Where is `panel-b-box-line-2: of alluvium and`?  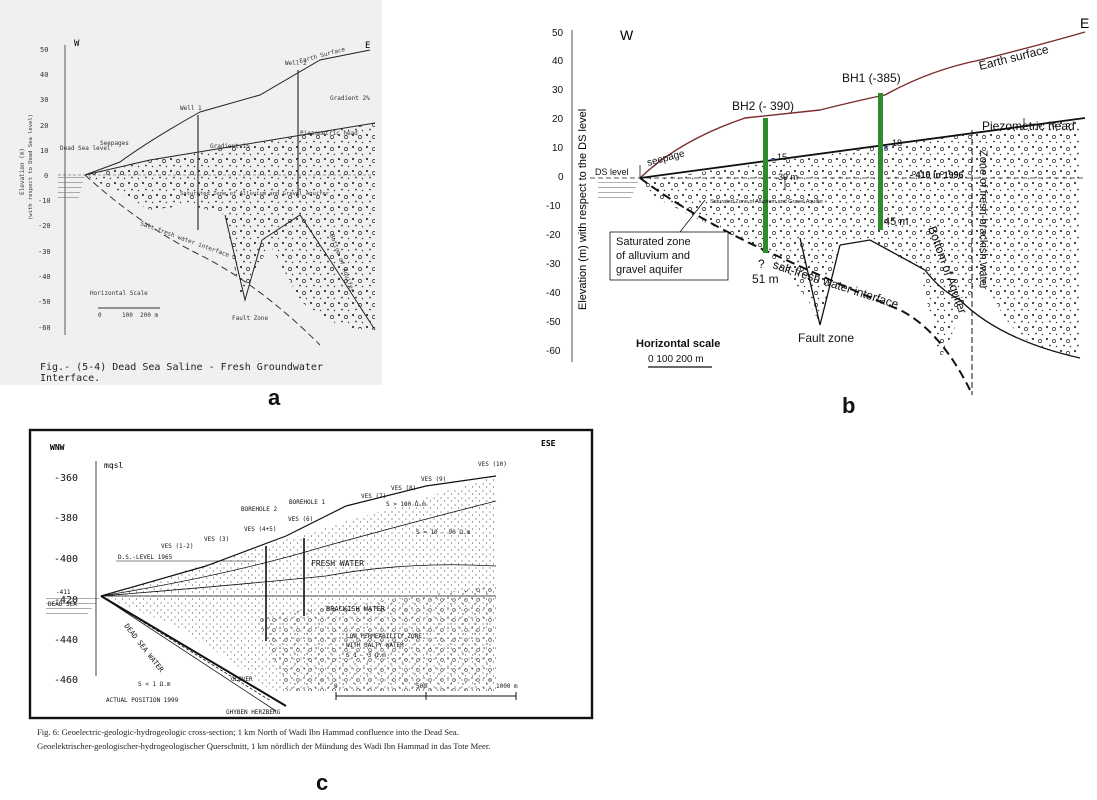 panel-b-box-line-2: of alluvium and is located at coordinates (653, 256).